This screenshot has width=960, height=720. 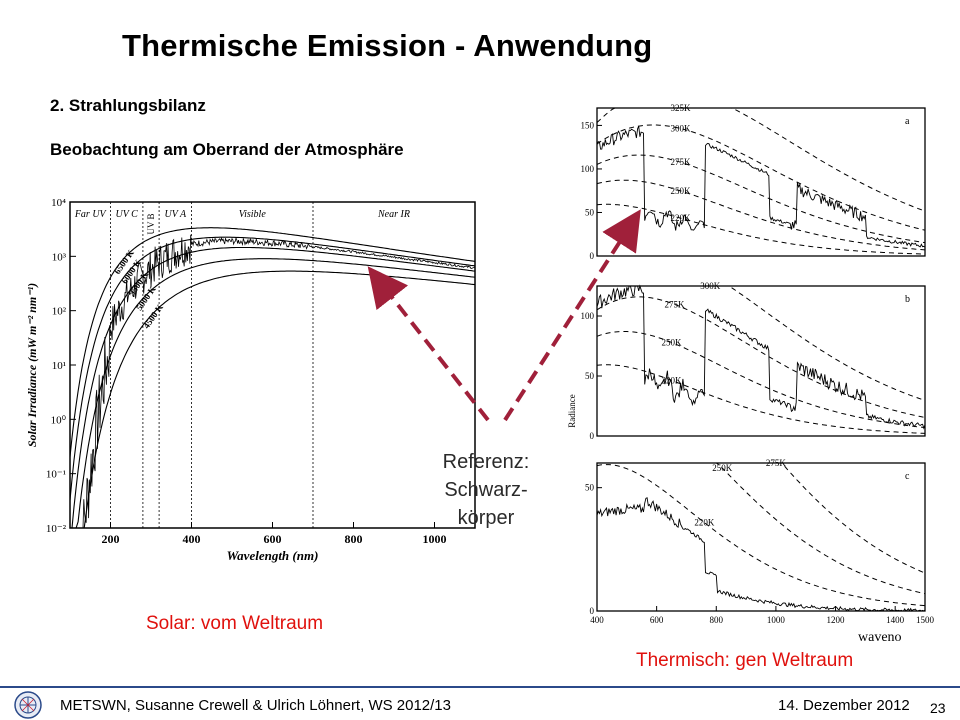 I want to click on reference-line-2: Schwarz-, so click(x=486, y=490).